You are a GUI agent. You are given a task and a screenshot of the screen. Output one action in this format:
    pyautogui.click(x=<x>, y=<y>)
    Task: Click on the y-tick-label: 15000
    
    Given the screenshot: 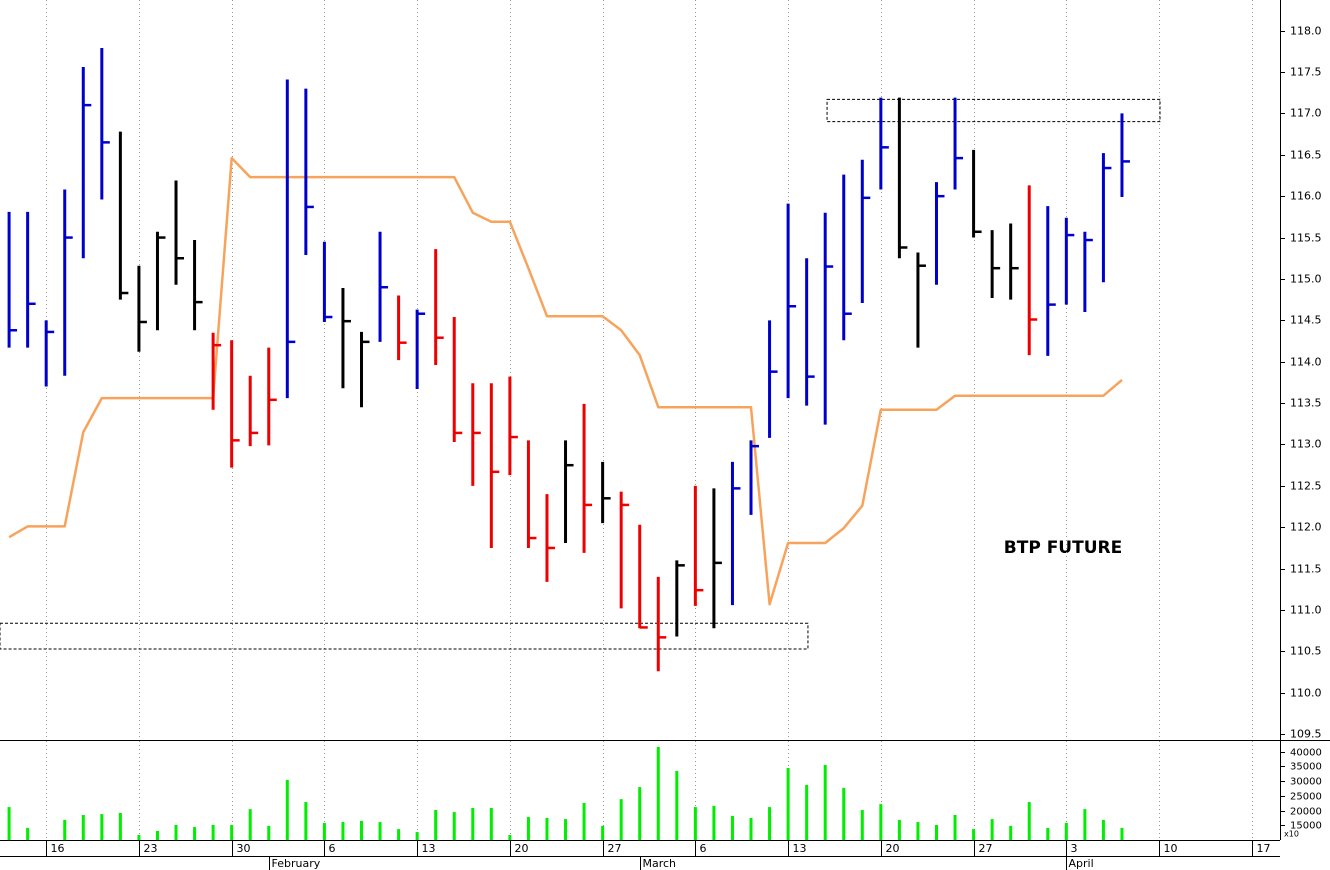 What is the action you would take?
    pyautogui.click(x=1306, y=826)
    